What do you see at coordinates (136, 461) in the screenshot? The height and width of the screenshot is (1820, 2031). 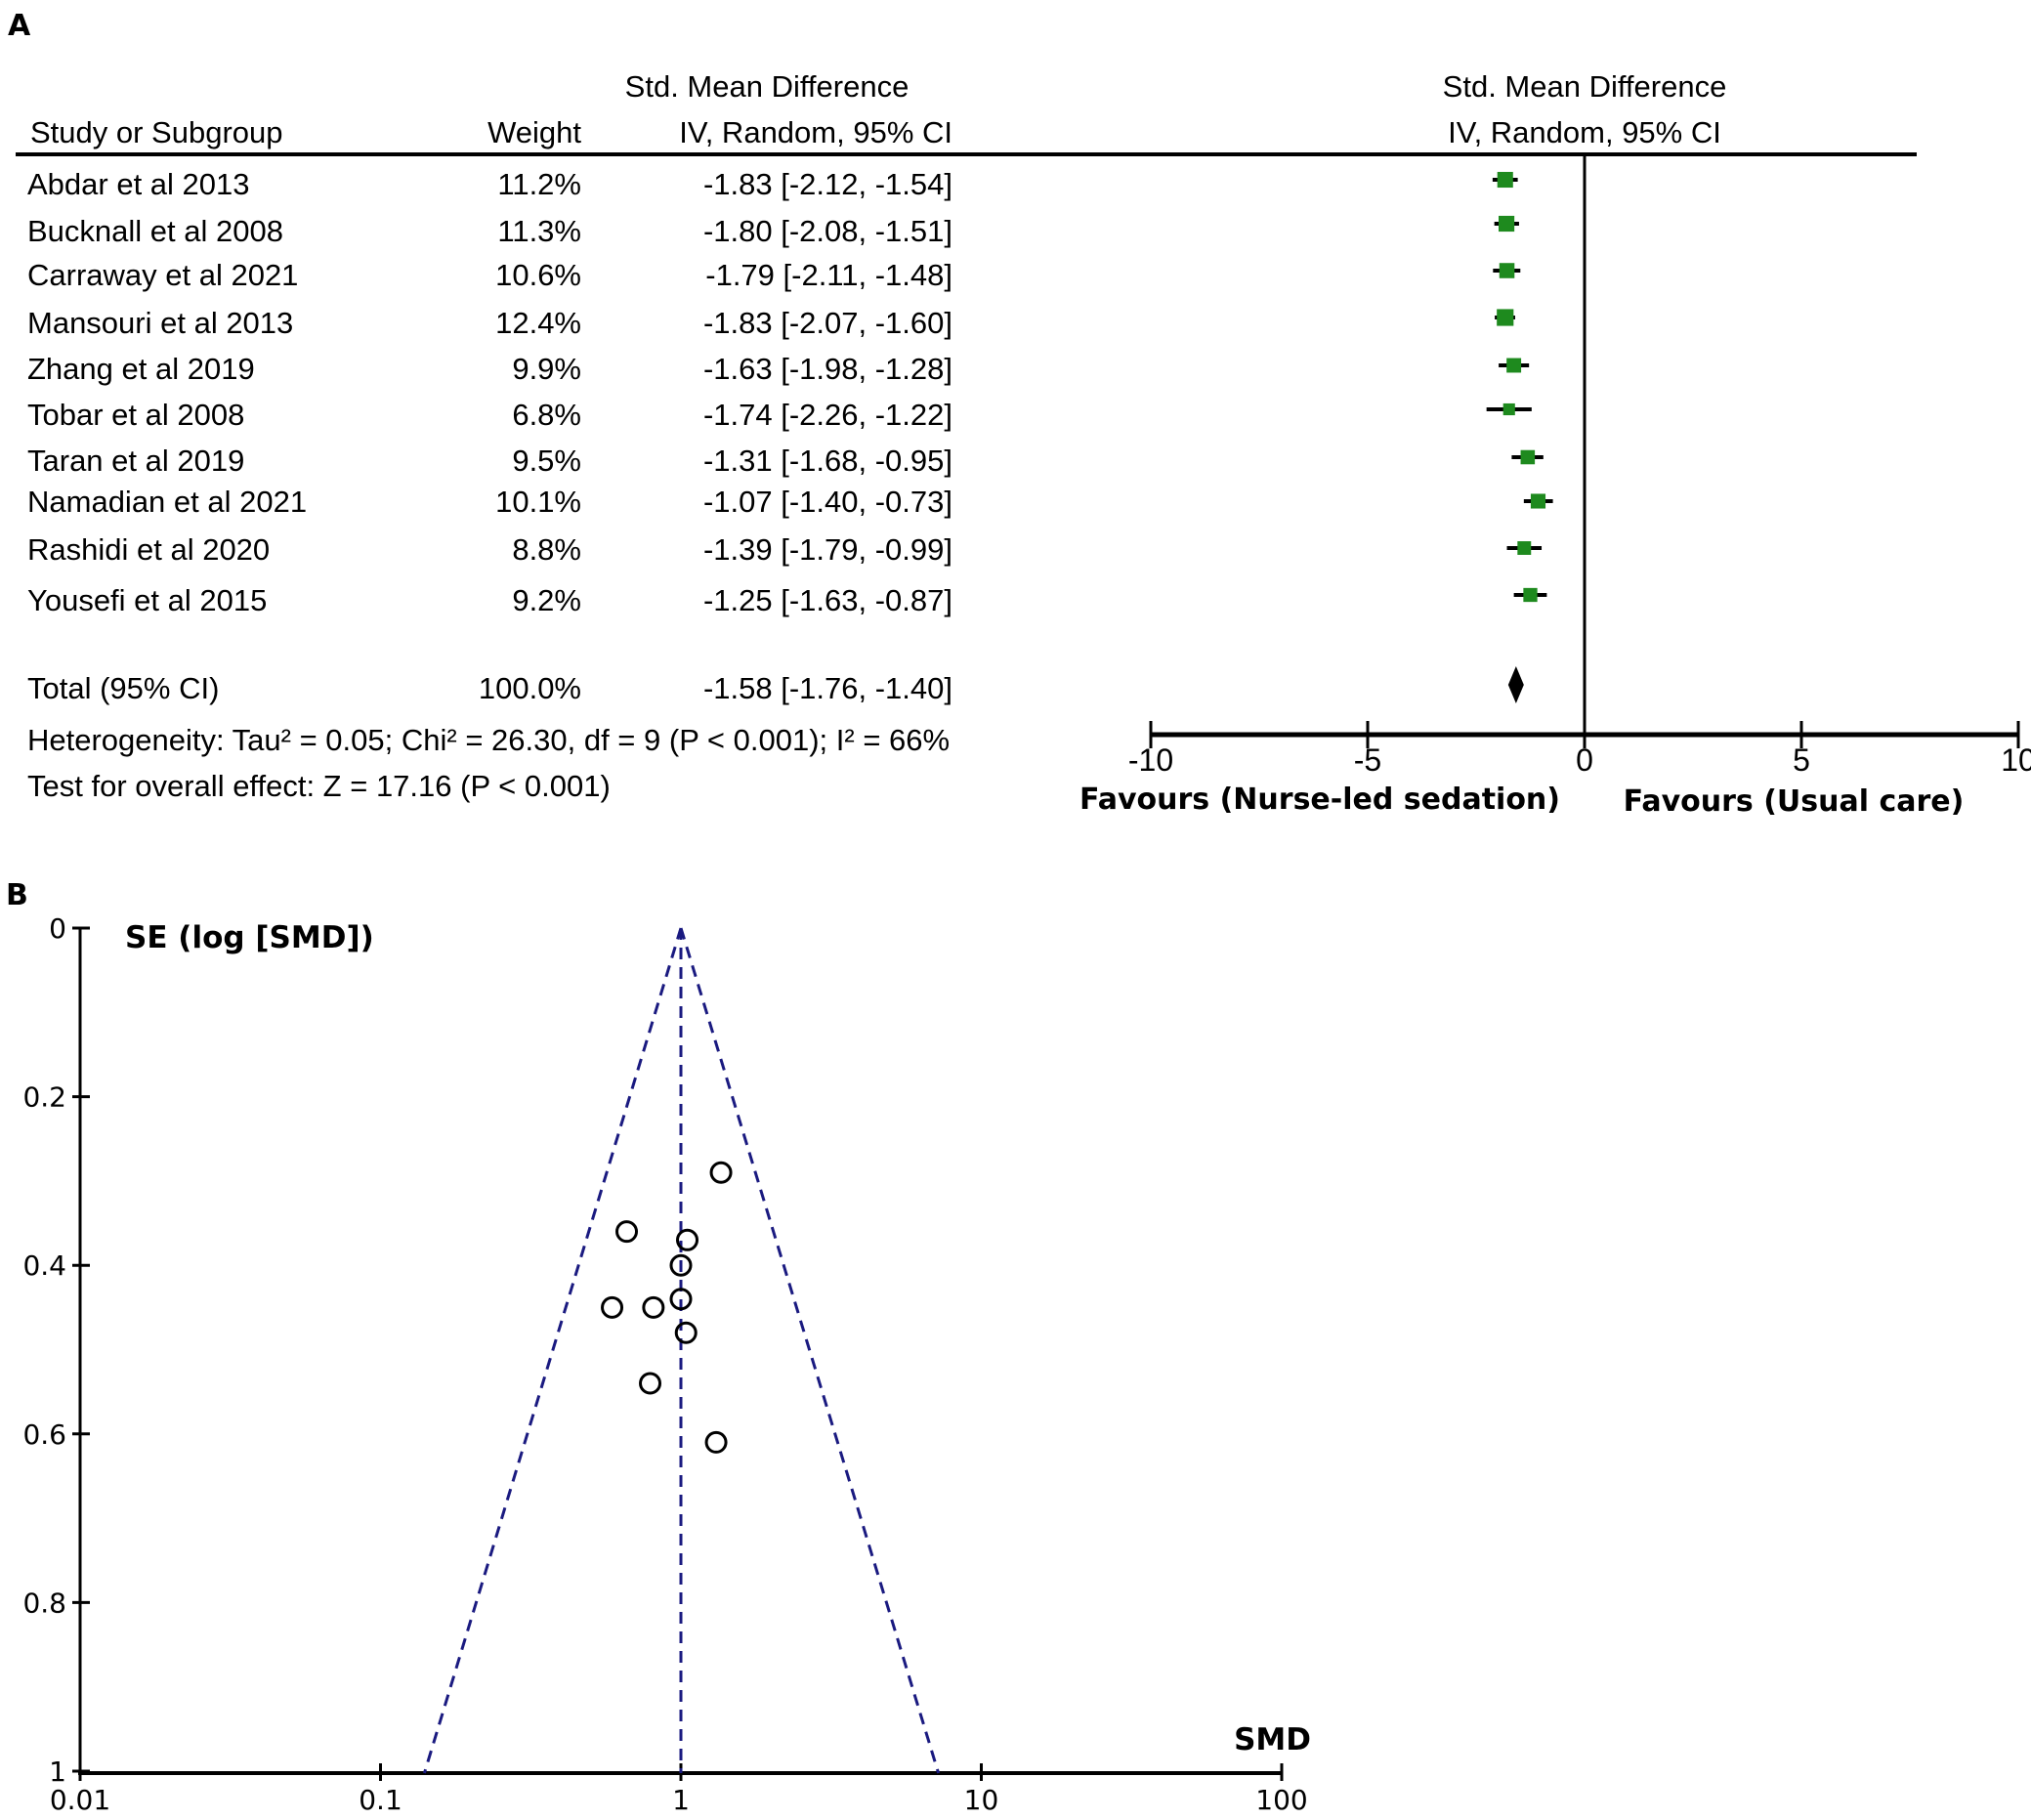 I see `study-name: Taran et al 2019` at bounding box center [136, 461].